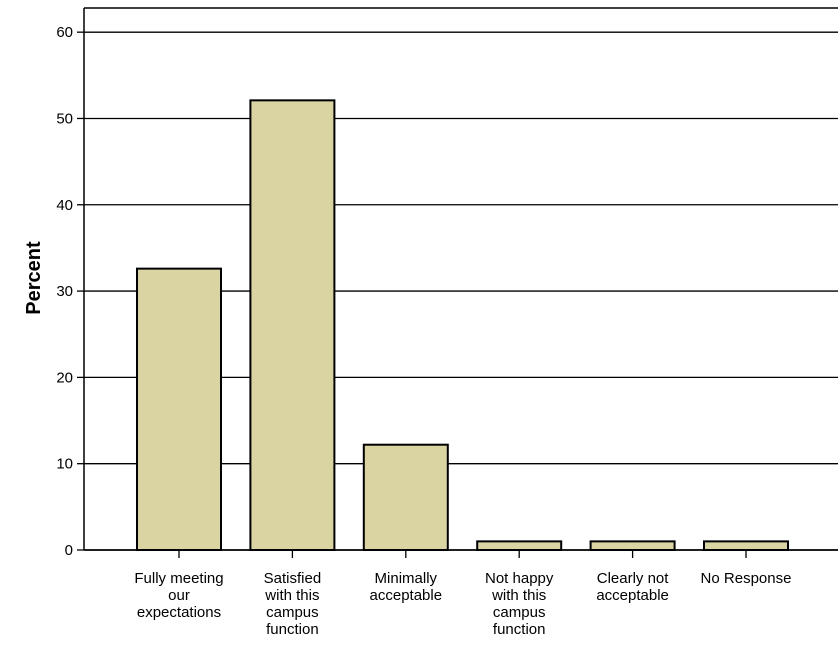  I want to click on x-tick-label: Fully meeting our expectations, so click(178, 595).